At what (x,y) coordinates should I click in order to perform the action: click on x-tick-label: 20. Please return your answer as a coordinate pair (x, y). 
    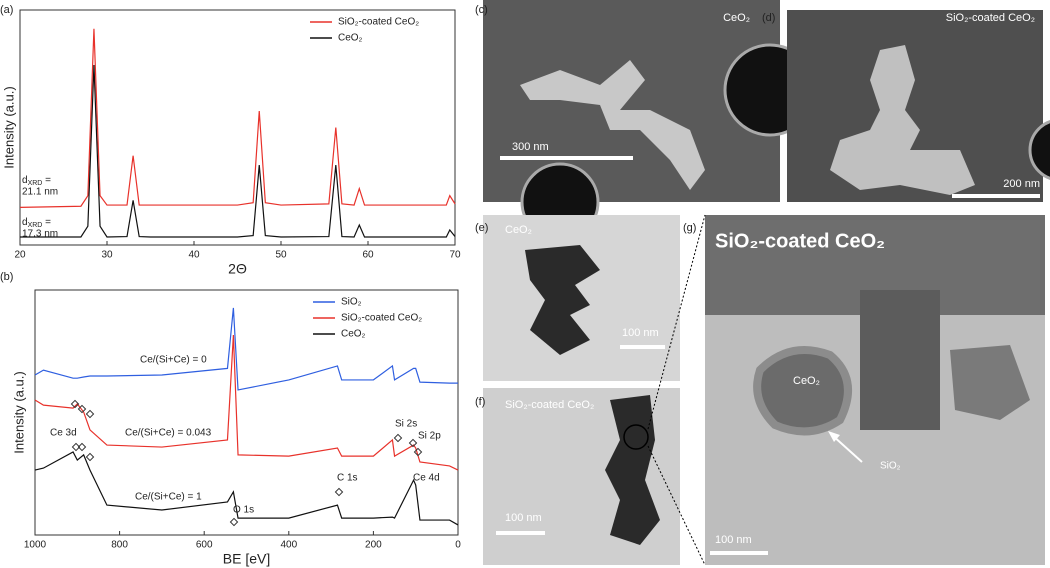
    Looking at the image, I should click on (20, 255).